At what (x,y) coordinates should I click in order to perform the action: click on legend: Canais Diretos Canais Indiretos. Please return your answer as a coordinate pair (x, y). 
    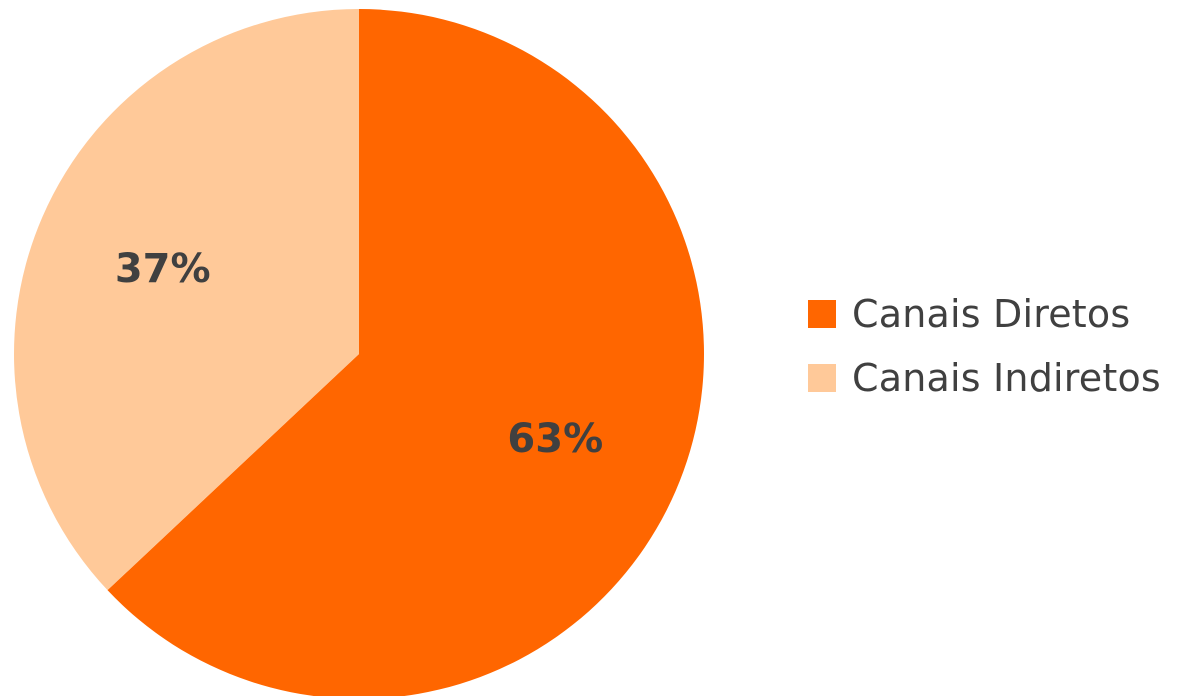
    Looking at the image, I should click on (984, 352).